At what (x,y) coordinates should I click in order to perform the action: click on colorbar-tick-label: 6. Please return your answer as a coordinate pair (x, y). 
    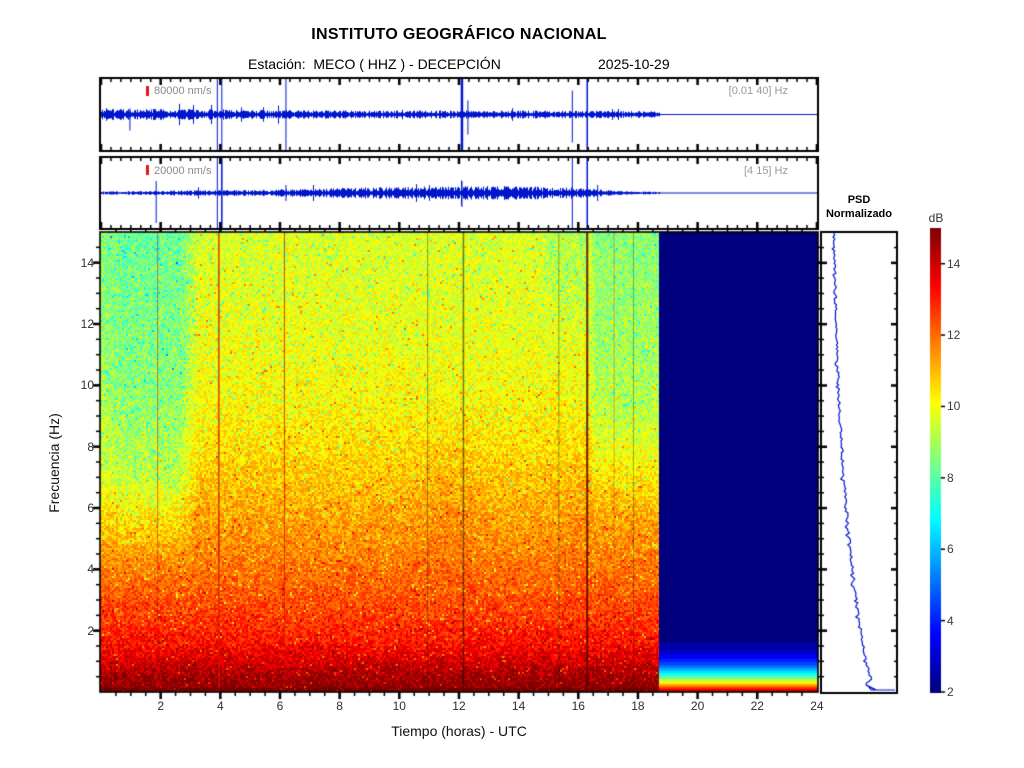
    Looking at the image, I should click on (950, 549).